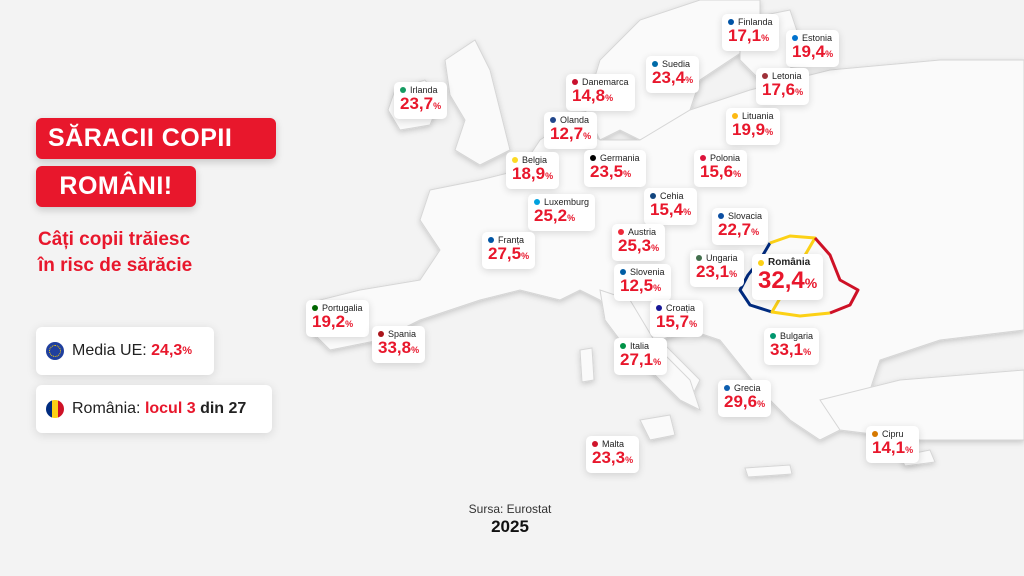  Describe the element at coordinates (613, 444) in the screenshot. I see `country-name-text: Malta` at that location.